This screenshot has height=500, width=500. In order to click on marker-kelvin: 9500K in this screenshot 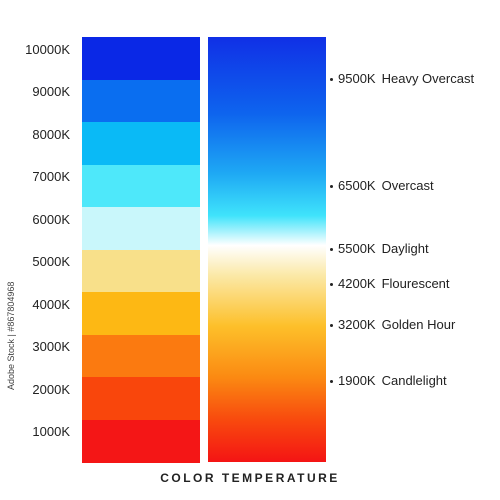, I will do `click(357, 78)`.